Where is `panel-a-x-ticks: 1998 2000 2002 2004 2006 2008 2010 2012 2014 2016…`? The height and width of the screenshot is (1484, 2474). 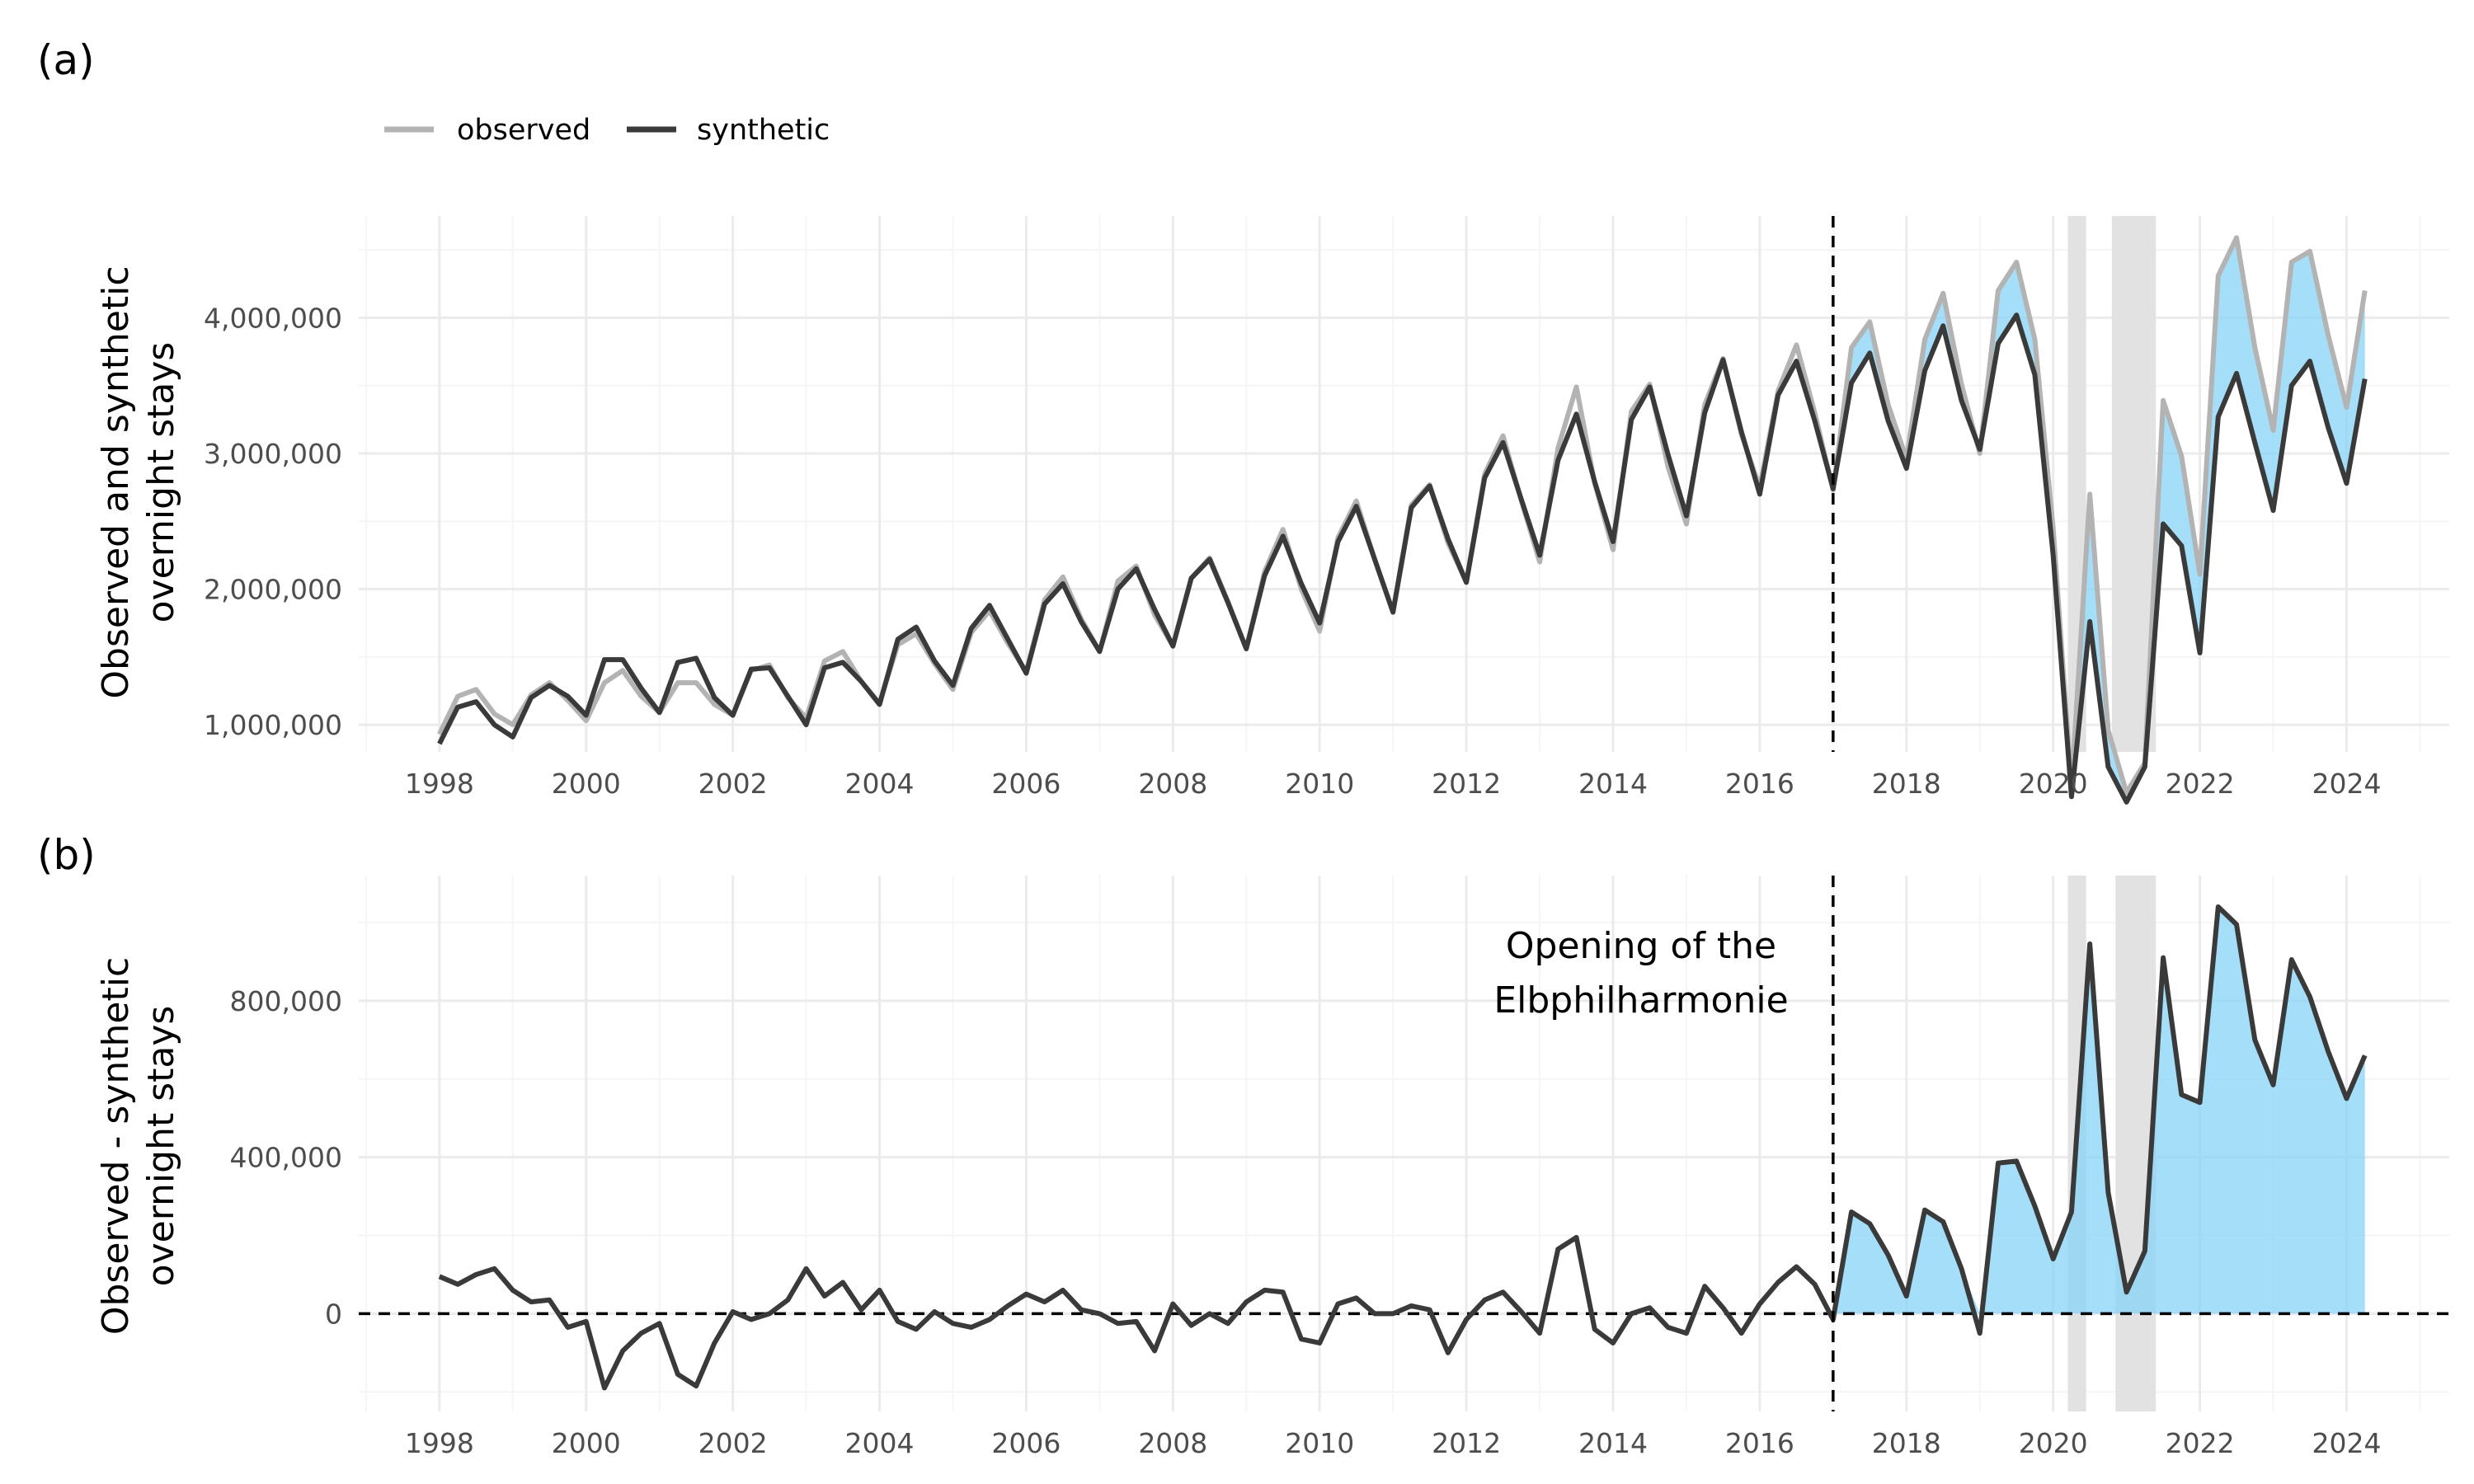 panel-a-x-ticks: 1998 2000 2002 2004 2006 2008 2010 2012 2014 2016… is located at coordinates (1393, 784).